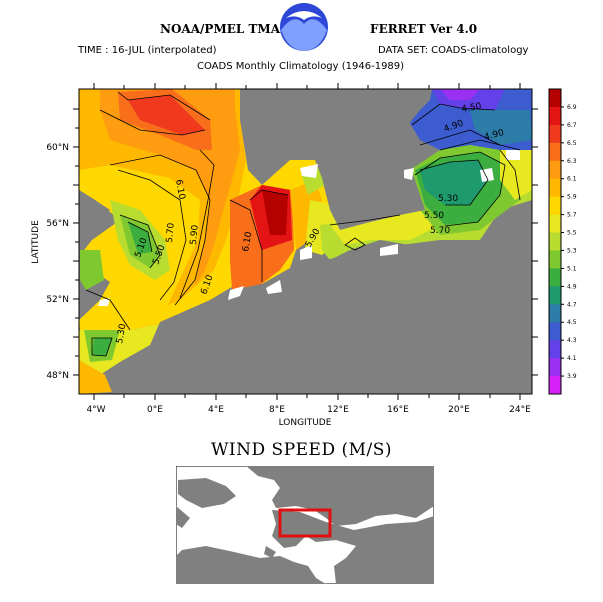  I want to click on header-title-left: NOAA/PMEL TMAP, so click(225, 29).